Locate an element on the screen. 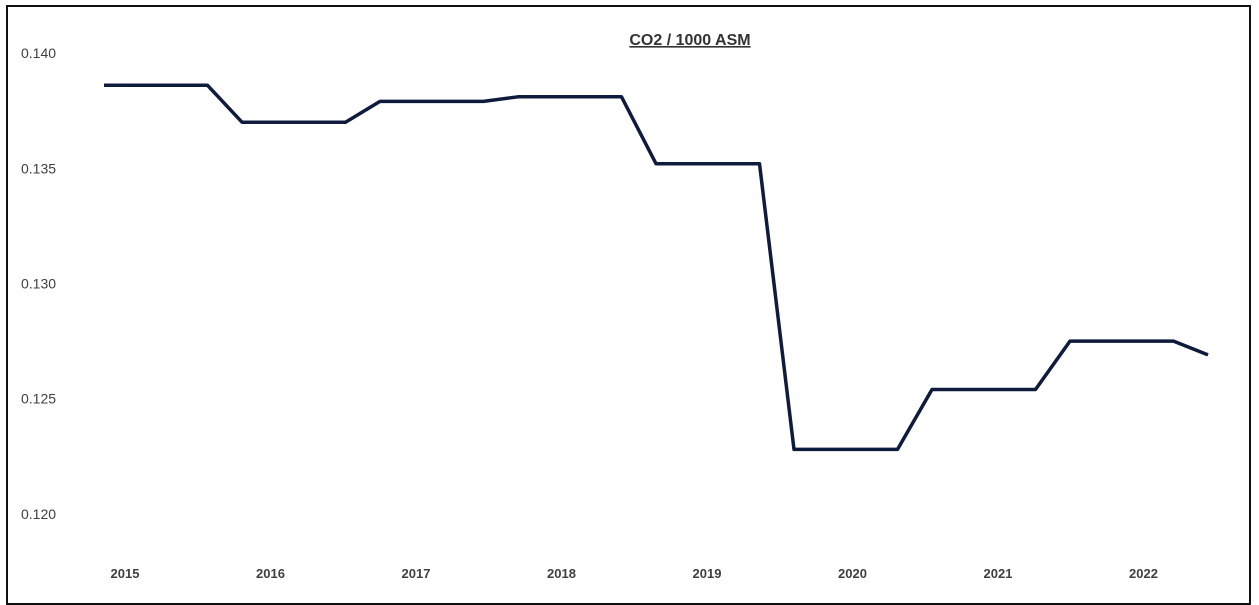 Image resolution: width=1259 pixels, height=605 pixels. x-tick-label: 2022 is located at coordinates (1143, 573).